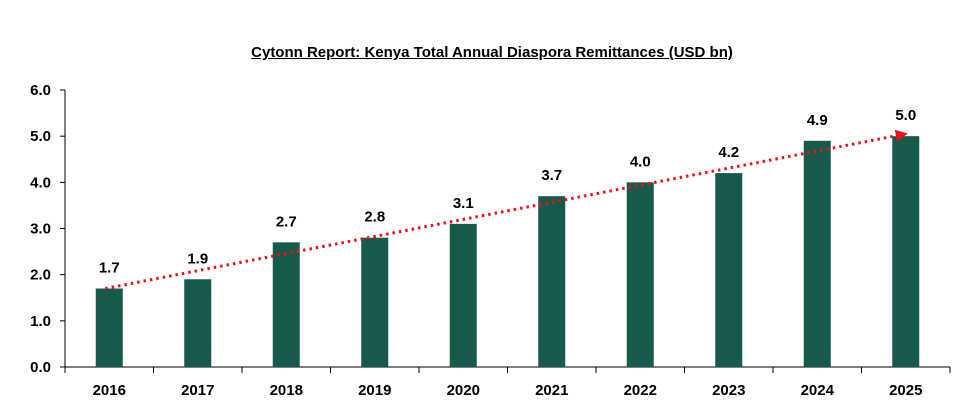  Describe the element at coordinates (197, 390) in the screenshot. I see `x-tick-label: 2017` at that location.